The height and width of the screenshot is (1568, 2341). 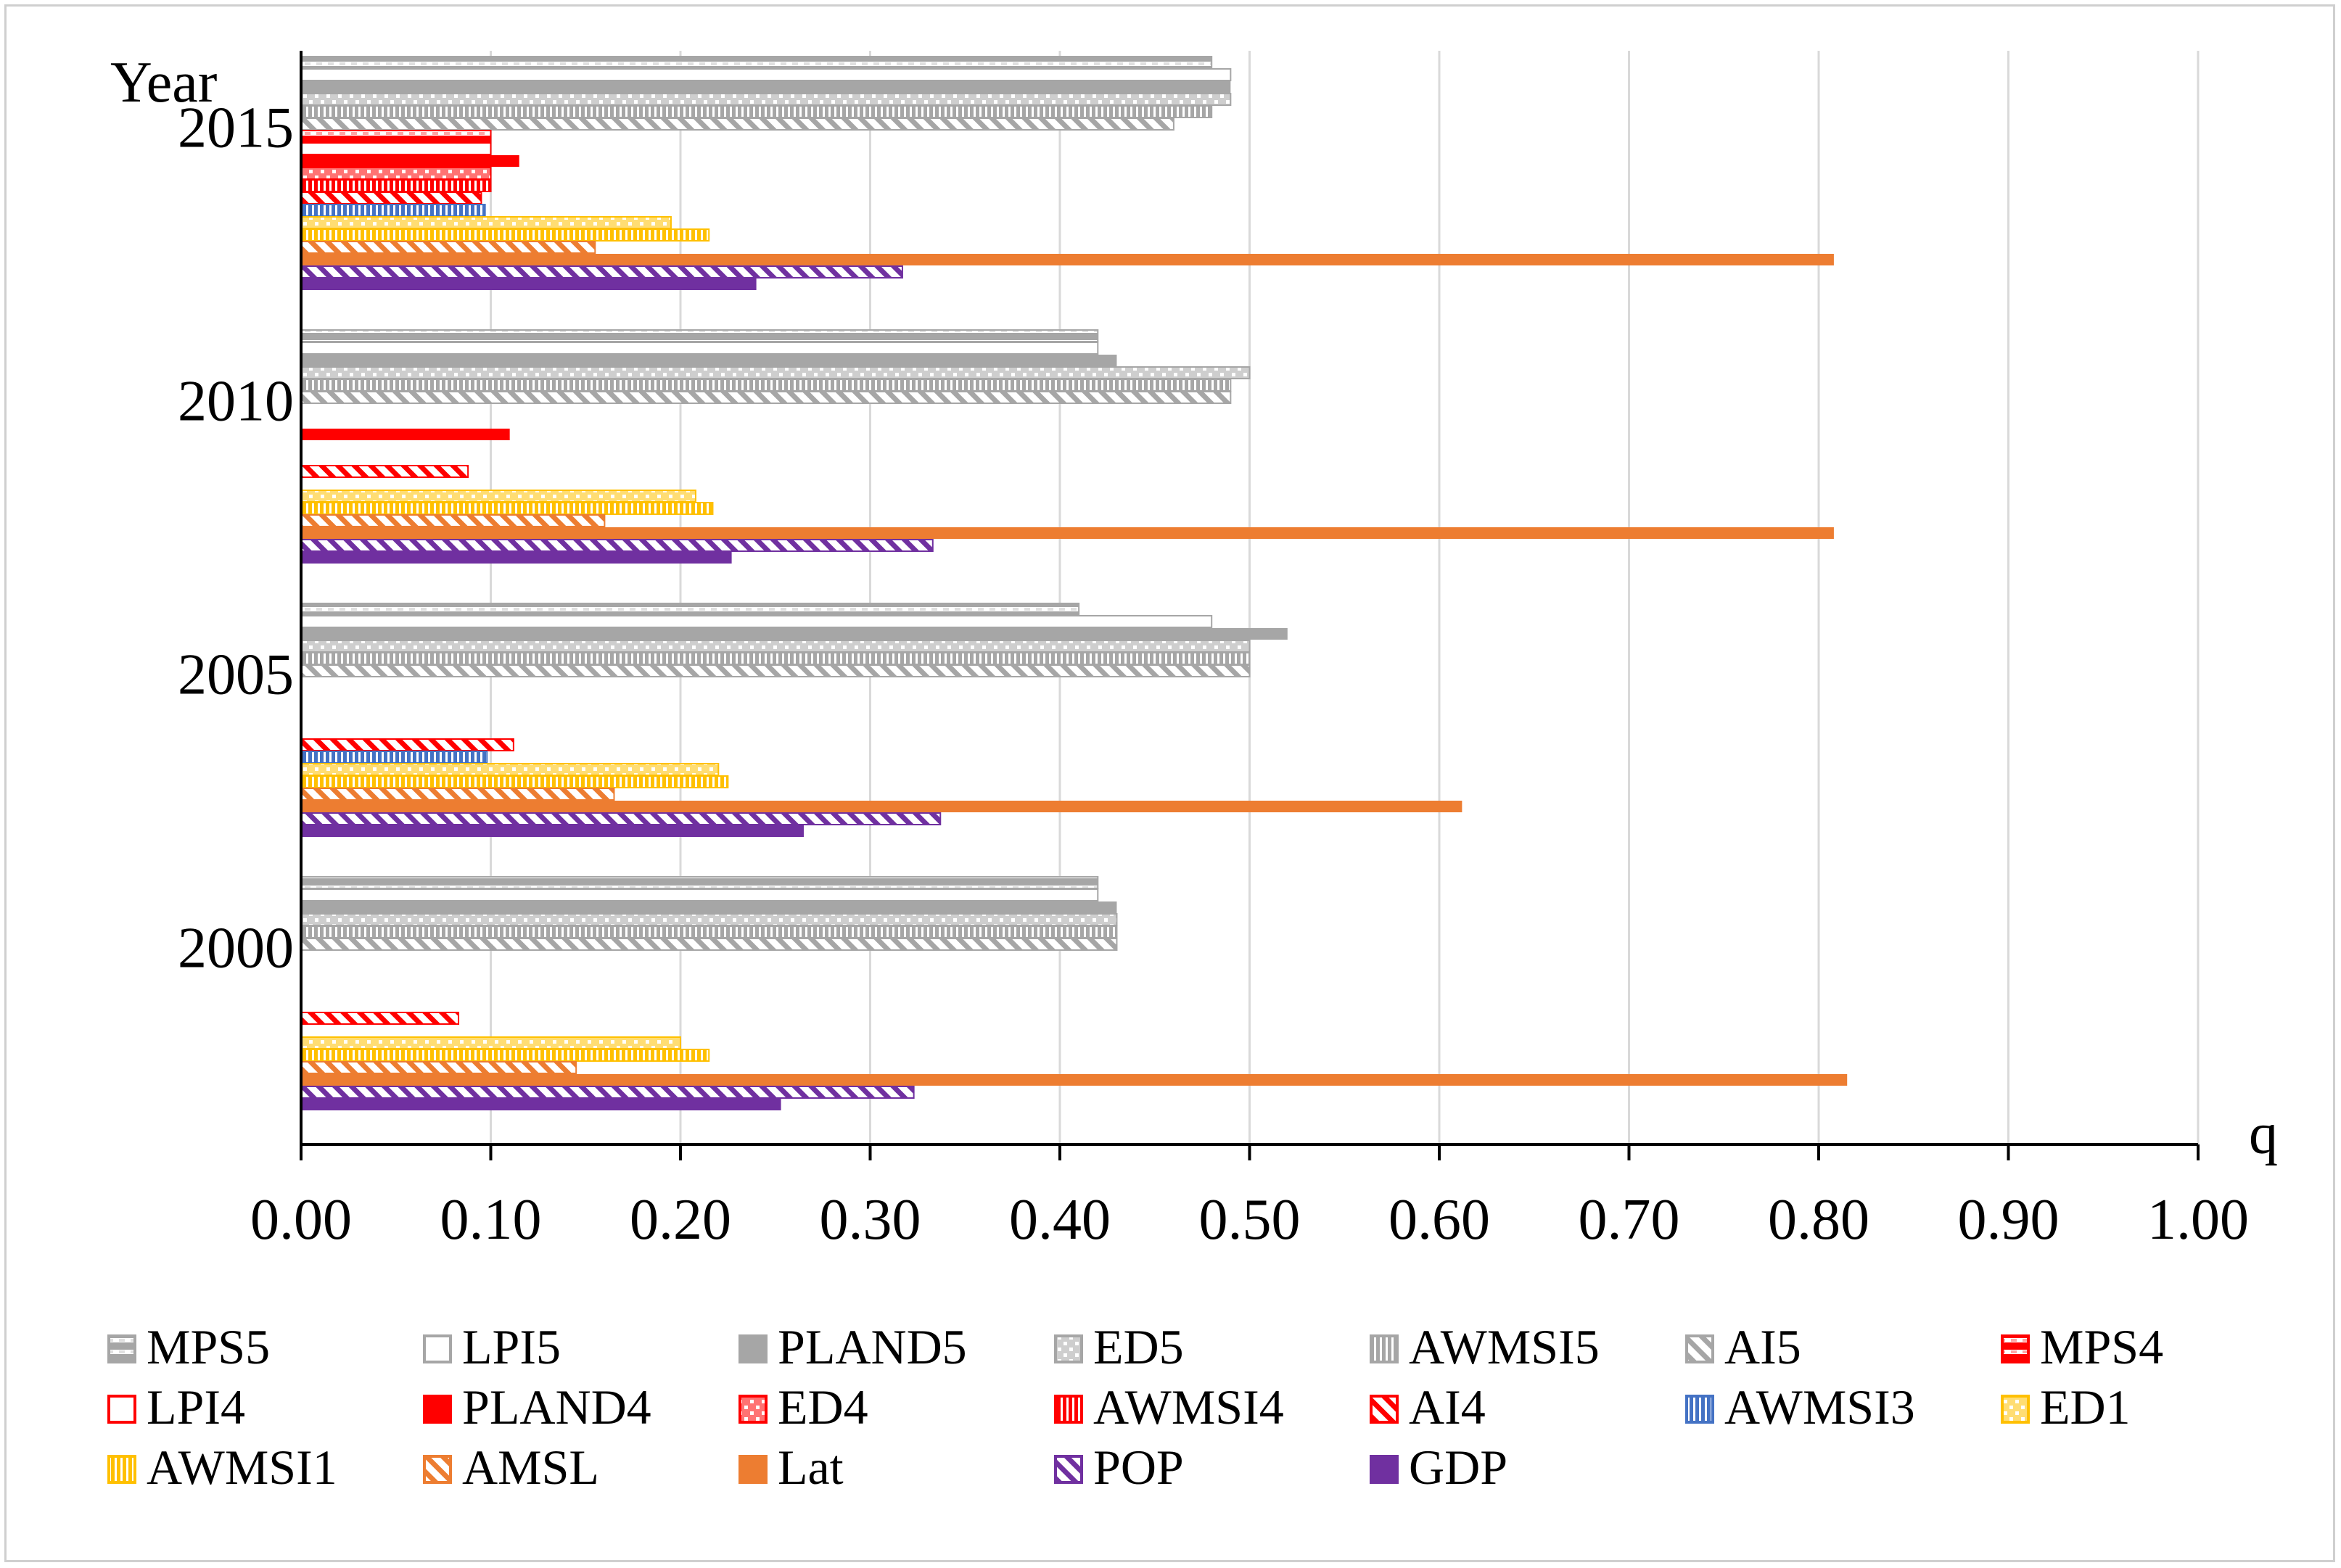 I want to click on bar-AI4-2015, so click(x=391, y=198).